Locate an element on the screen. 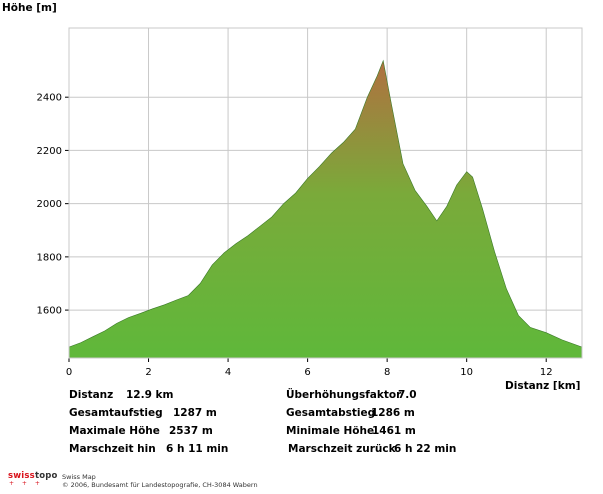  x-tick-label: 4 is located at coordinates (228, 372).